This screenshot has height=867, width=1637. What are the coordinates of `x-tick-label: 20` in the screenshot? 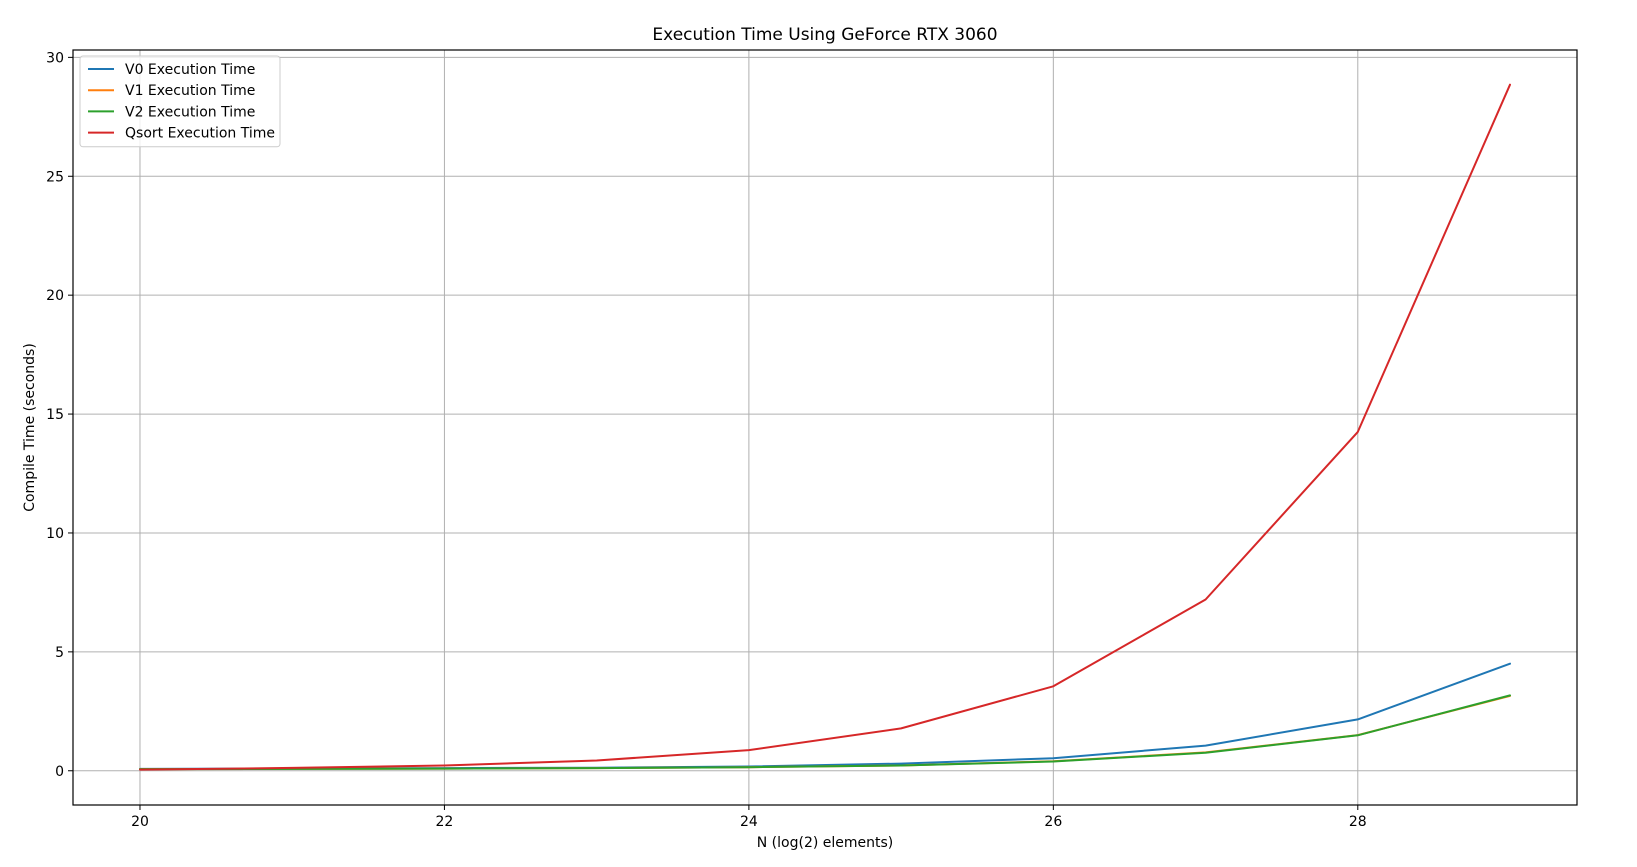 It's located at (140, 822).